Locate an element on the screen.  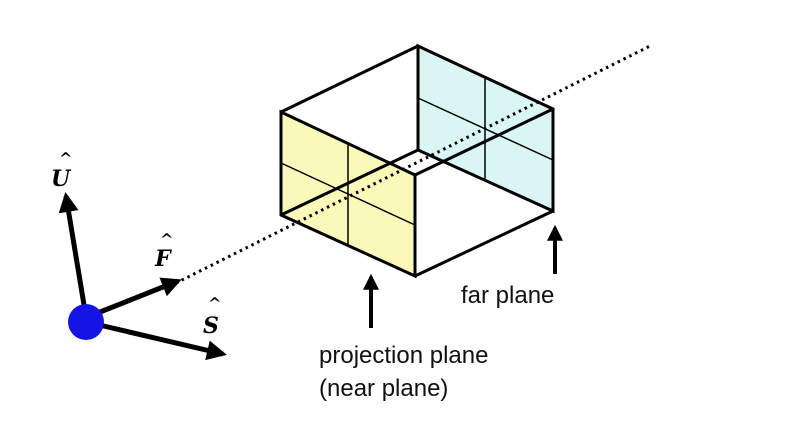
up-label: U is located at coordinates (61, 179).